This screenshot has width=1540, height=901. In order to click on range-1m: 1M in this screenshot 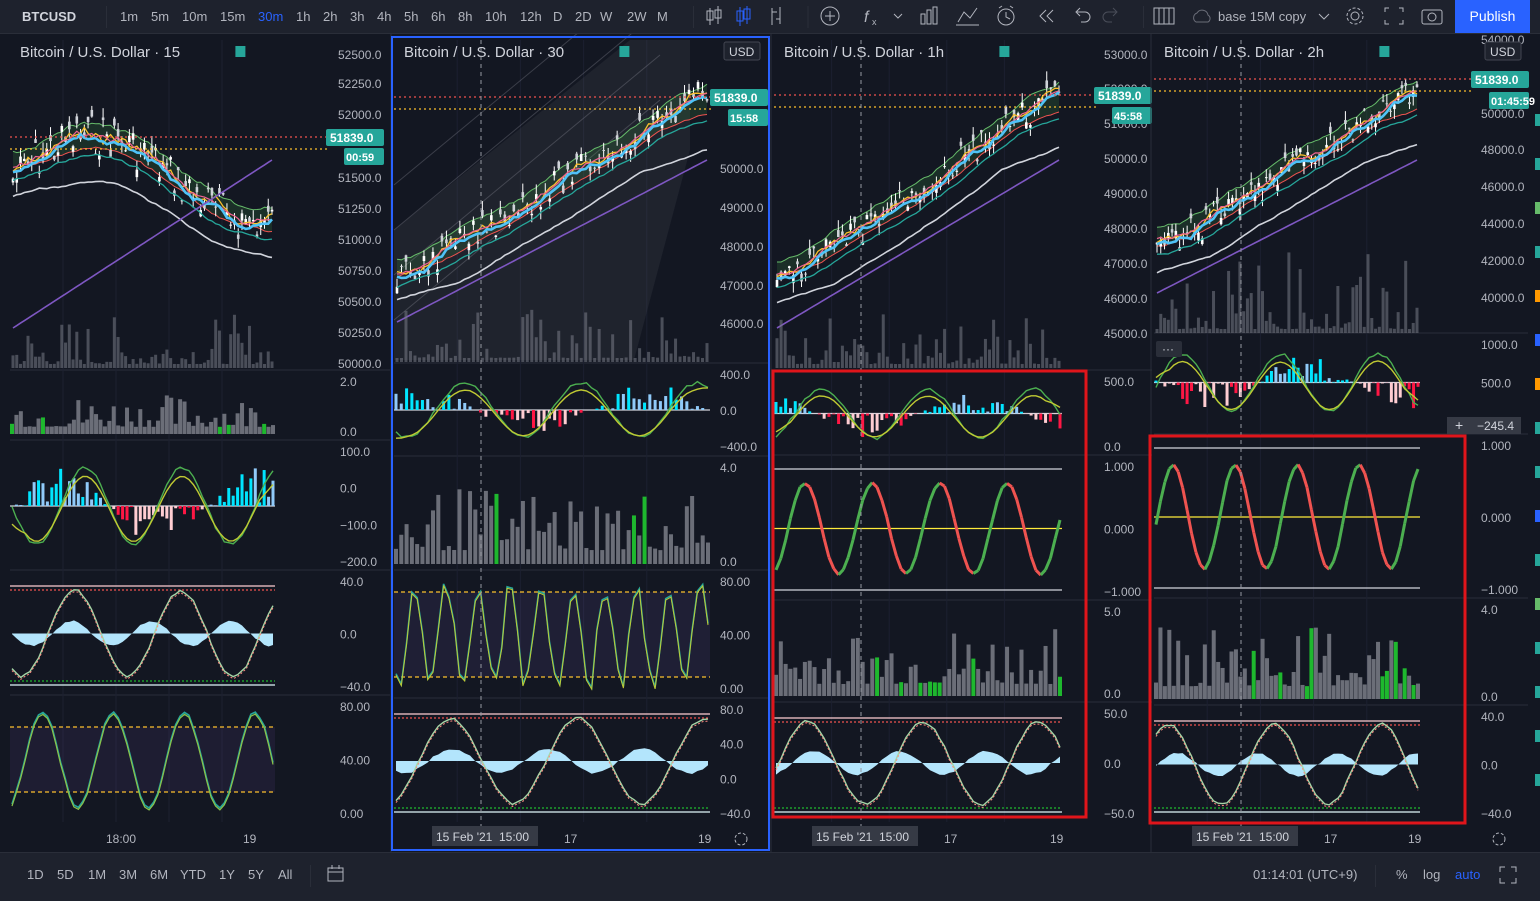, I will do `click(97, 875)`.